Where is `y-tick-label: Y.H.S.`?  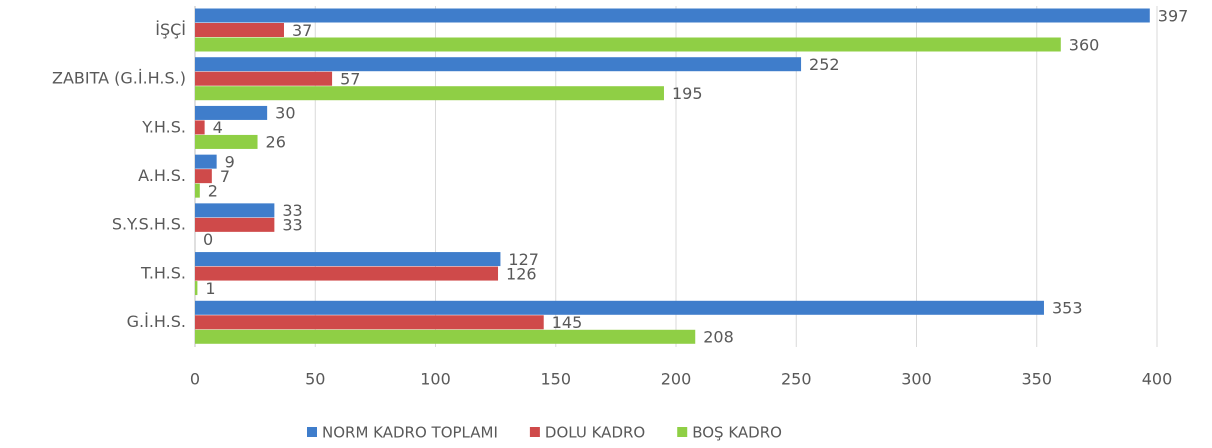 y-tick-label: Y.H.S. is located at coordinates (163, 126).